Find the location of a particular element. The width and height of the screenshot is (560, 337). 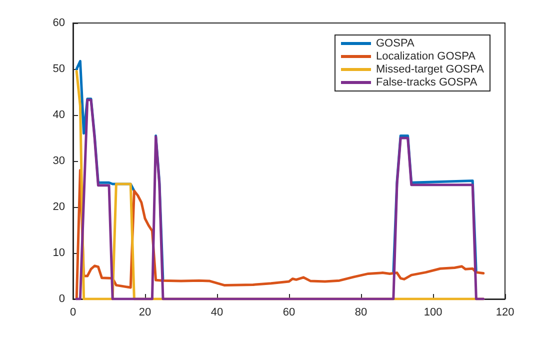

y-tick-label: 60 is located at coordinates (58, 23).